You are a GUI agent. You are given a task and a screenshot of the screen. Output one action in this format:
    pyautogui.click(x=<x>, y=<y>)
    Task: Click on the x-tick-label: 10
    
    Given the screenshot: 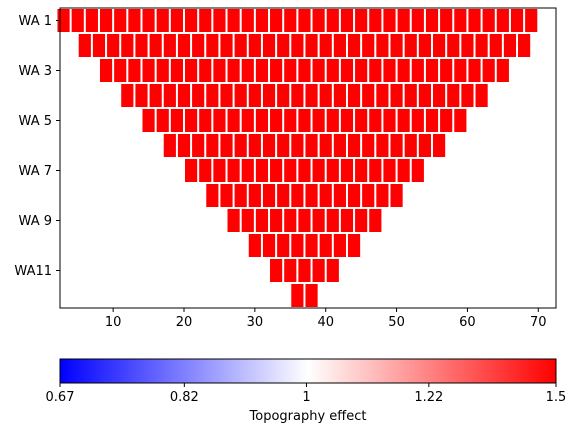 What is the action you would take?
    pyautogui.click(x=113, y=322)
    